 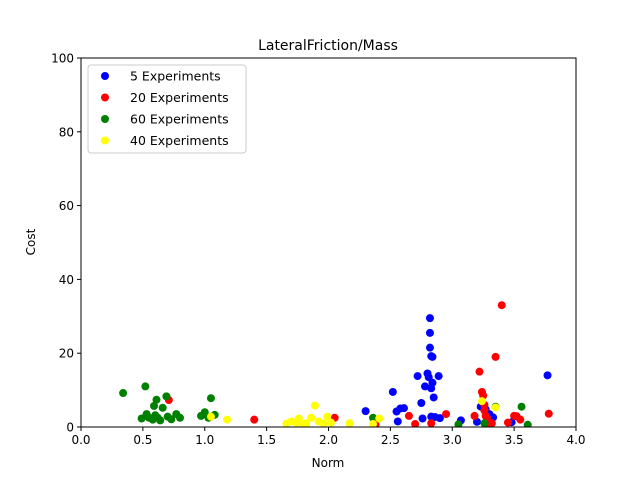 What do you see at coordinates (266, 440) in the screenshot?
I see `x-tick-label-3: 1.5` at bounding box center [266, 440].